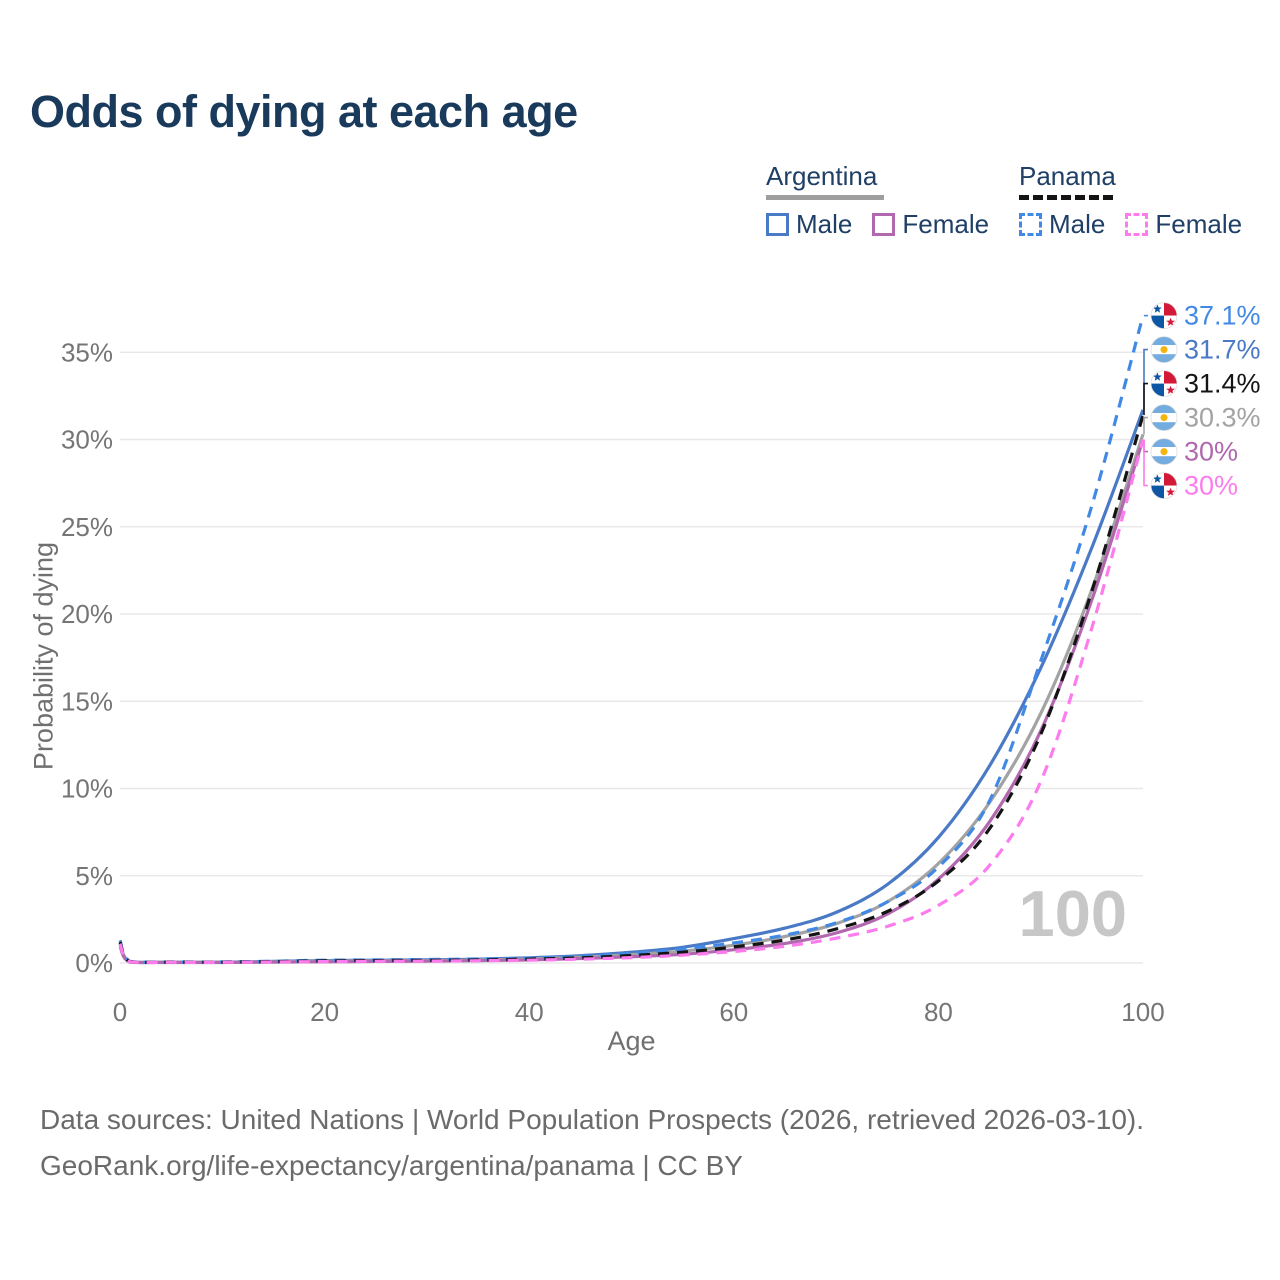 The height and width of the screenshot is (1280, 1280). Describe the element at coordinates (529, 1012) in the screenshot. I see `x-tick-40: 40` at that location.